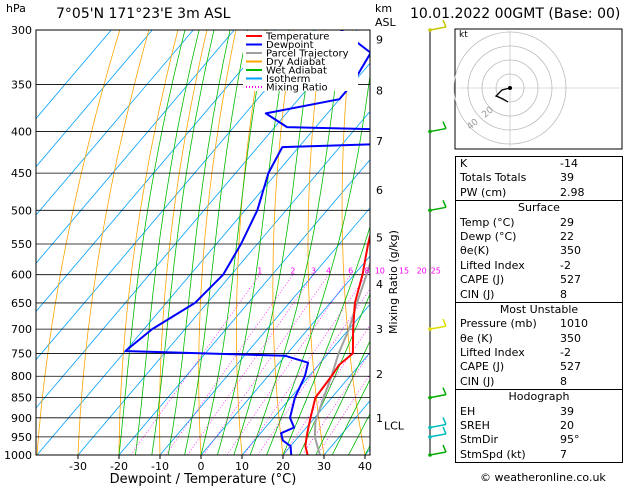 Image resolution: width=629 pixels, height=486 pixels. Describe the element at coordinates (297, 37) in the screenshot. I see `legend-entry: Temperature` at that location.